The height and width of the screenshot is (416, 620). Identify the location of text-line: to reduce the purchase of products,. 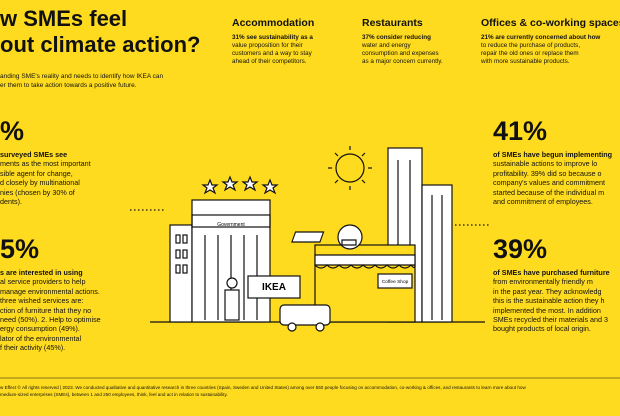
(531, 45).